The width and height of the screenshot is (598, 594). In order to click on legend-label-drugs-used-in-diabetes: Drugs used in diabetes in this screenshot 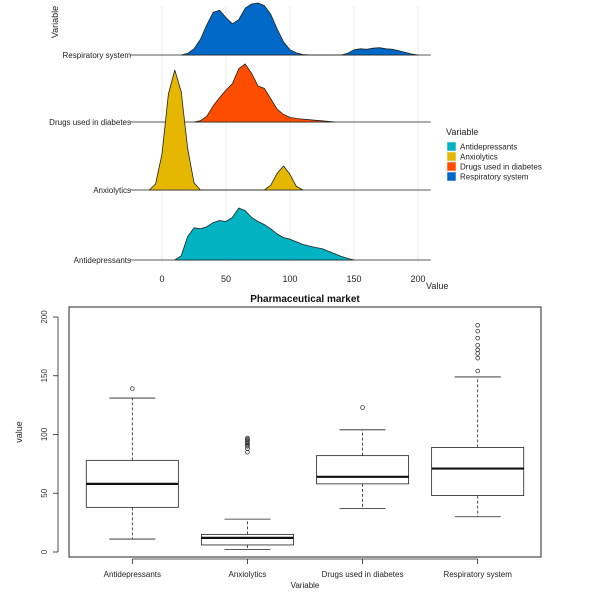, I will do `click(501, 167)`.